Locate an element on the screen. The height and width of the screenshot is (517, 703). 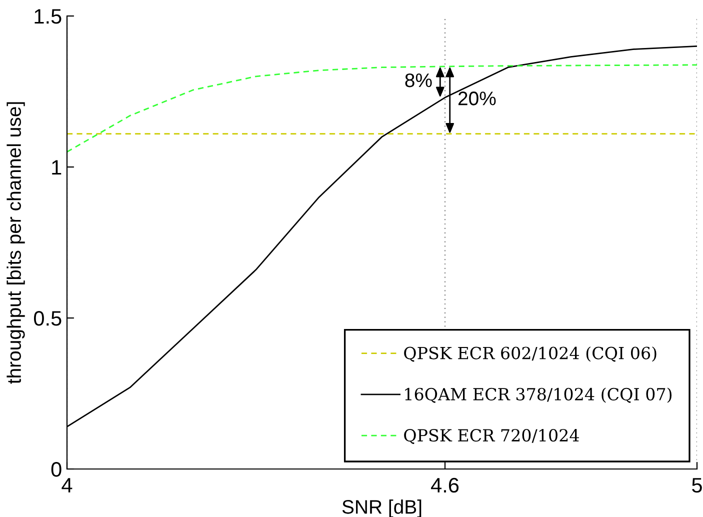
legend-label: 16QAM ECR 378/1024 (CQI 07) is located at coordinates (538, 395).